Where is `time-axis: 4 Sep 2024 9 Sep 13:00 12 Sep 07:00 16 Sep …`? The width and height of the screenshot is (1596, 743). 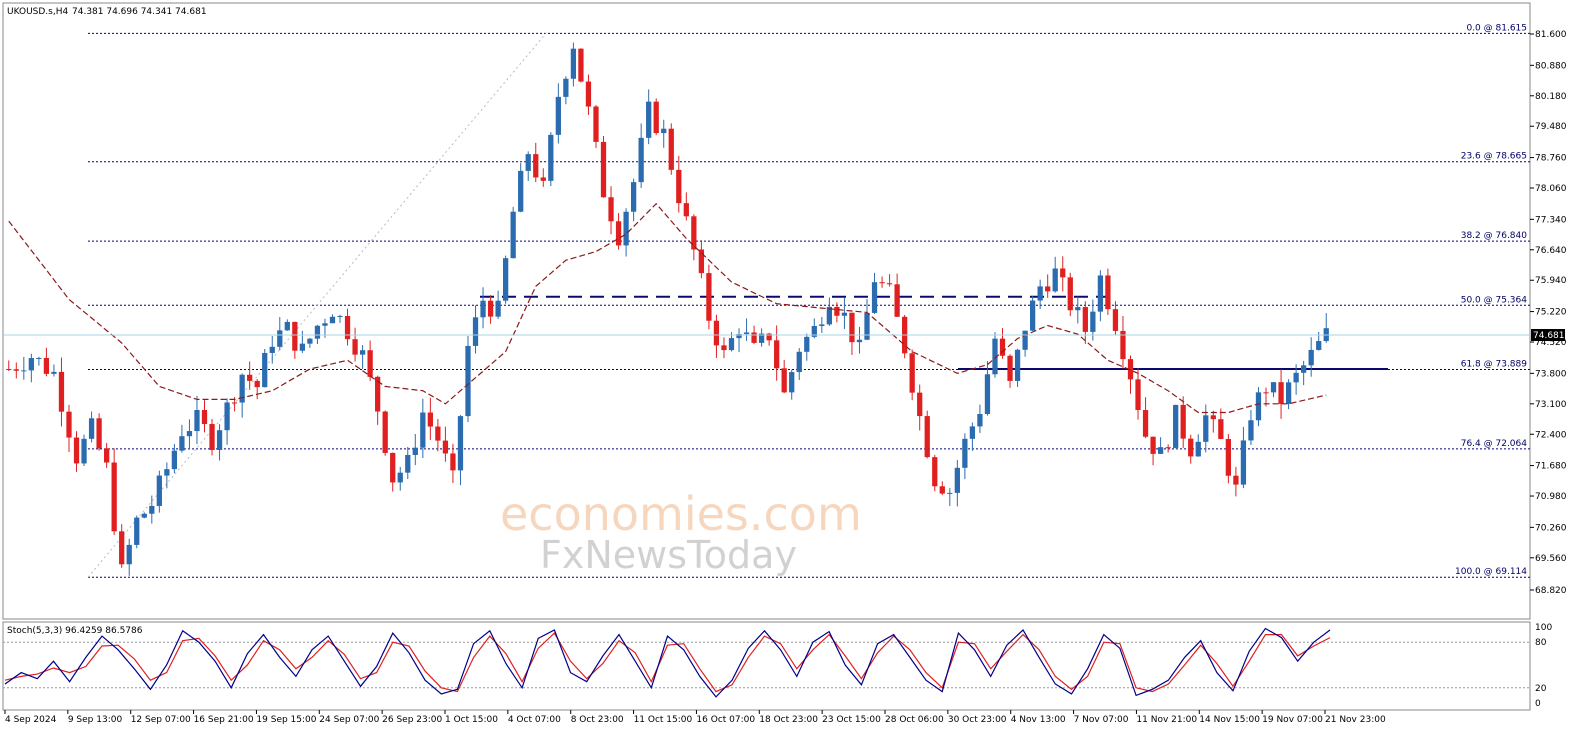 time-axis: 4 Sep 2024 9 Sep 13:00 12 Sep 07:00 16 Sep … is located at coordinates (695, 717).